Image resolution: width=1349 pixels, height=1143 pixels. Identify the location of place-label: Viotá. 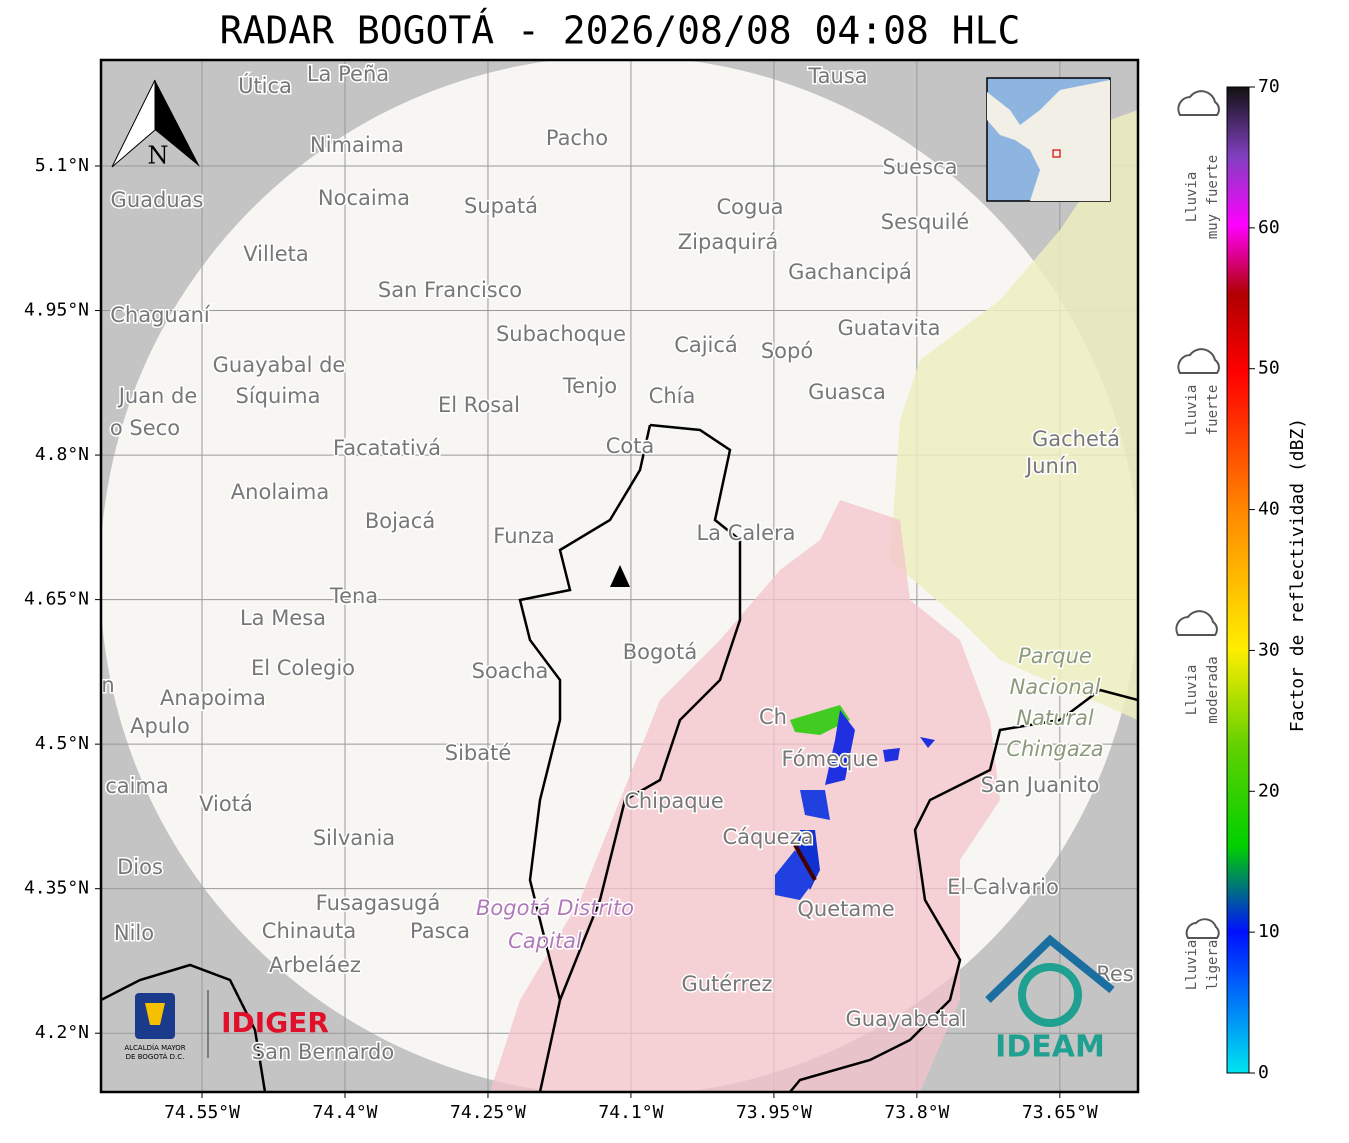
(226, 804).